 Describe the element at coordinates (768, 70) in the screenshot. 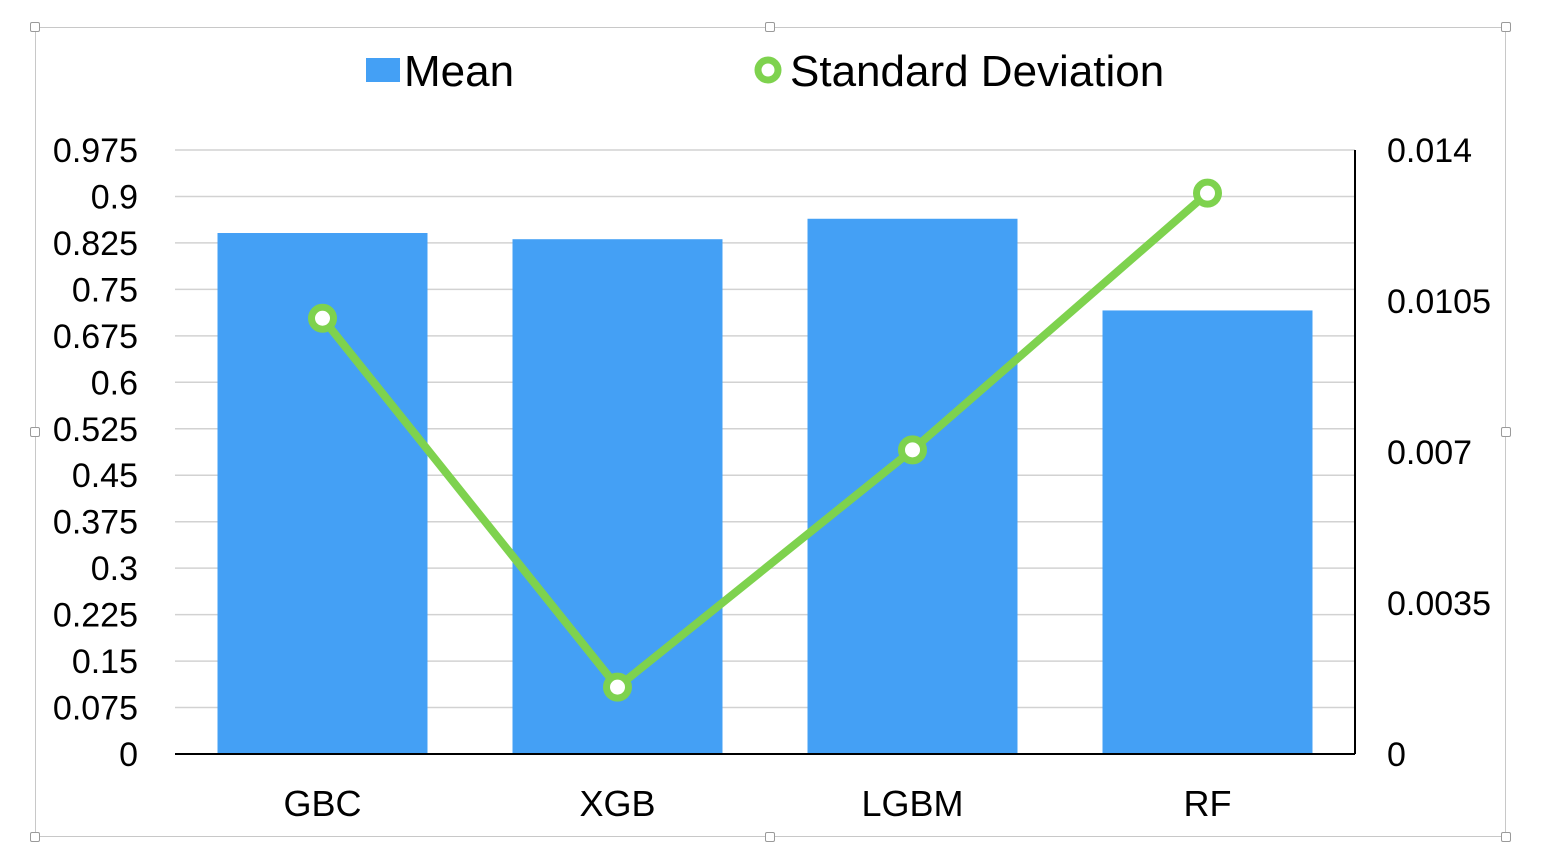

I see `legend-swatch-standard-deviation` at that location.